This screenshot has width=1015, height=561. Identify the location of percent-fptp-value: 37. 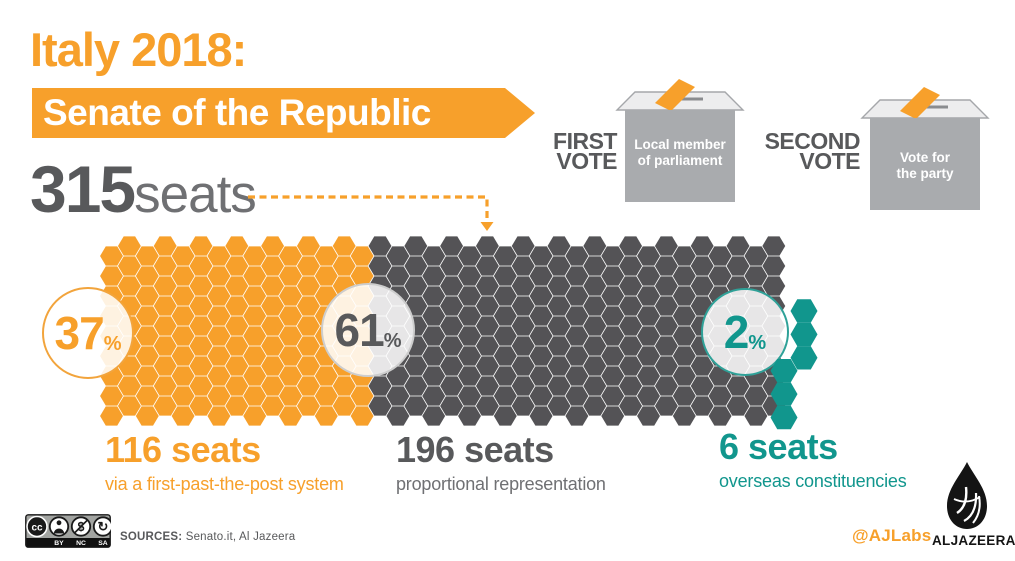
(79, 333).